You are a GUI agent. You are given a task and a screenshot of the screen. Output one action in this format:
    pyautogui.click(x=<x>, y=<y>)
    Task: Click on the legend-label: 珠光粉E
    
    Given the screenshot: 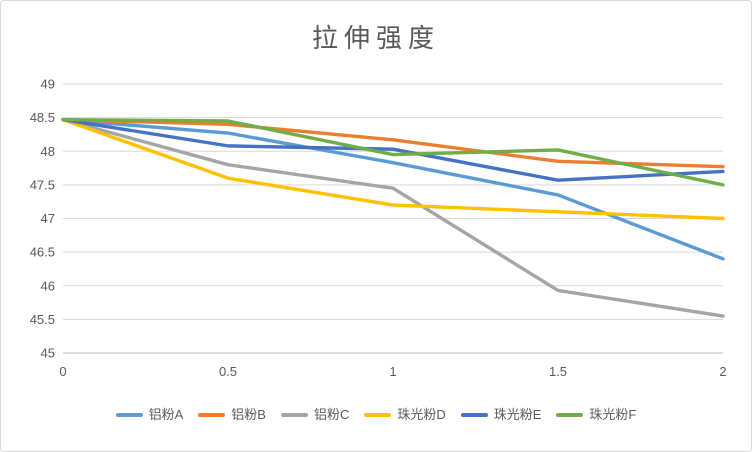 What is the action you would take?
    pyautogui.click(x=517, y=414)
    